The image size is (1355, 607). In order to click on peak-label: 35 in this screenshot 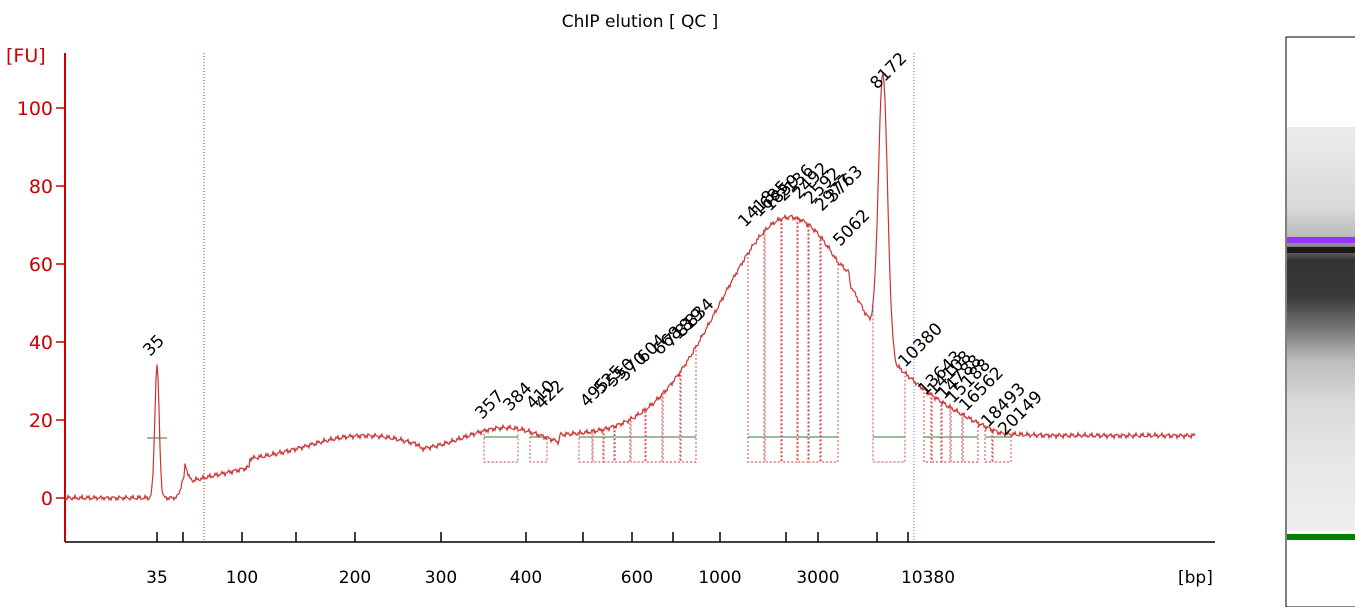, I will do `click(153, 345)`.